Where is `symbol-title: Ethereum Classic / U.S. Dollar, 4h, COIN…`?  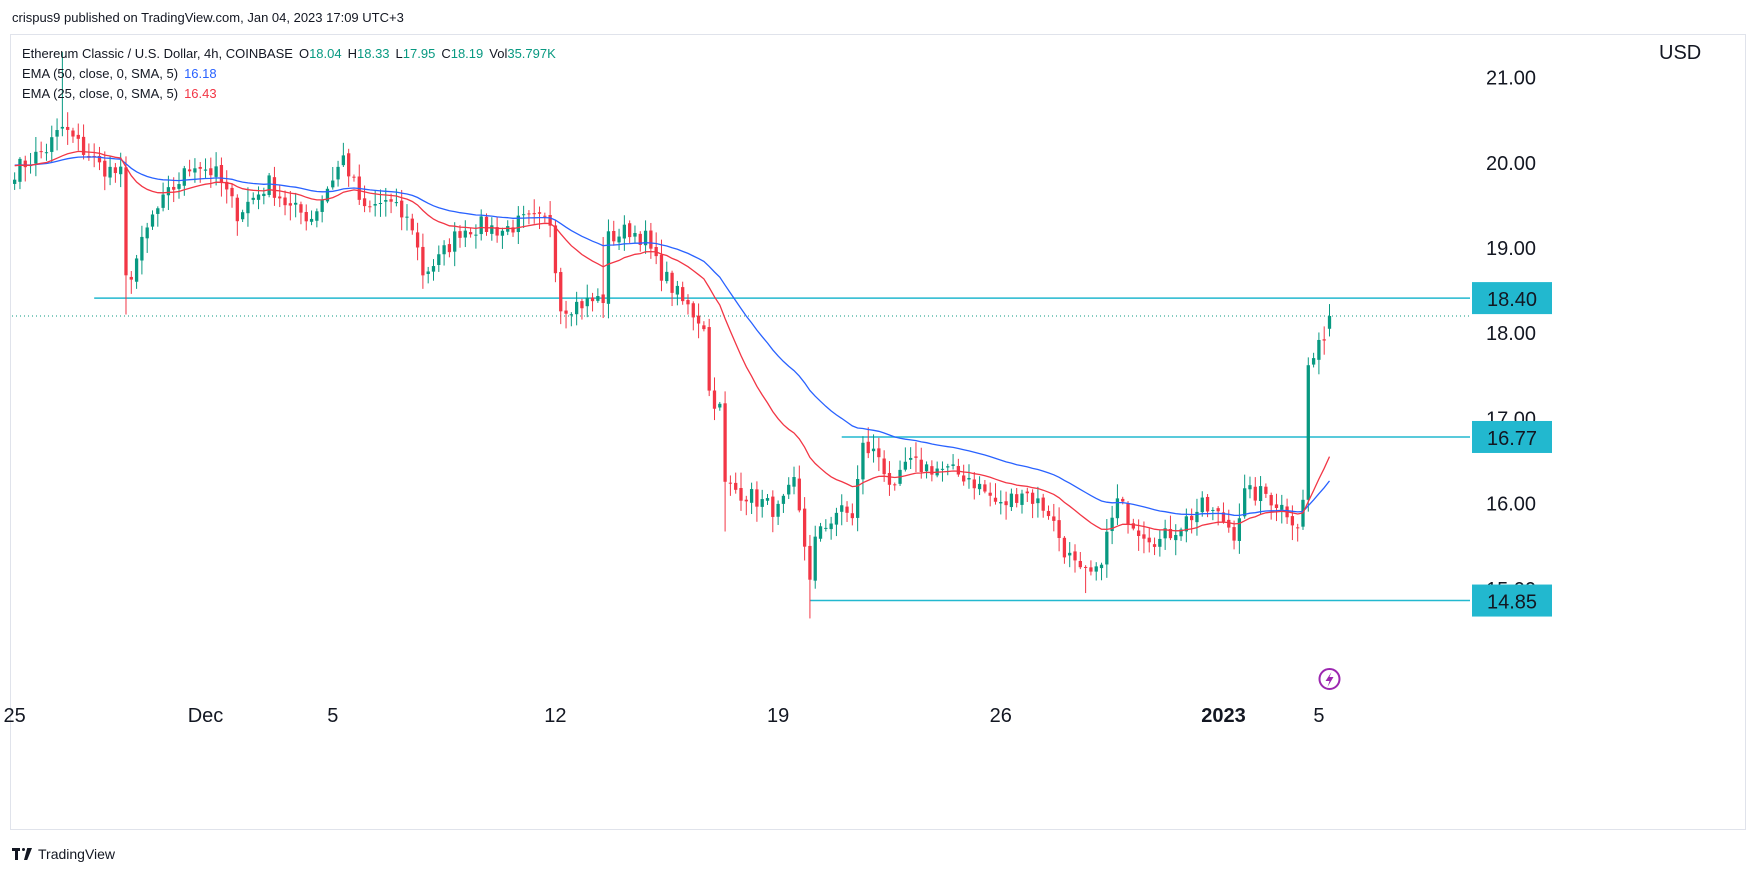
symbol-title: Ethereum Classic / U.S. Dollar, 4h, COIN… is located at coordinates (157, 53).